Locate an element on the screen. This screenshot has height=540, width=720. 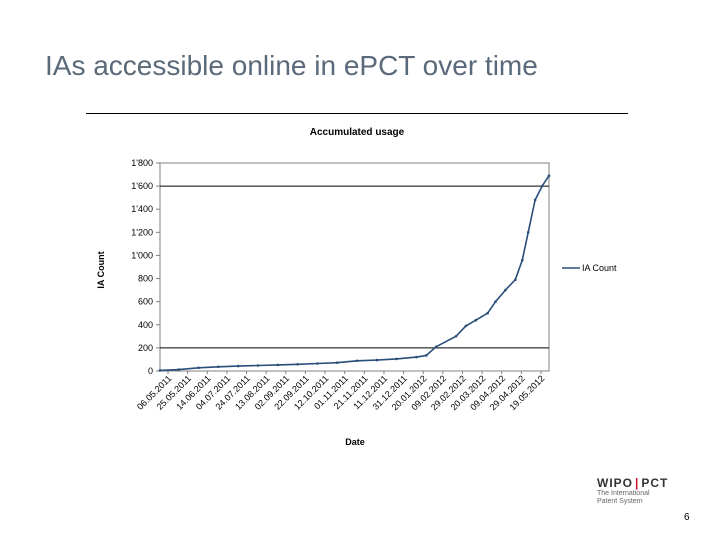
wipo-pct-logo: WIPO | PCT The International Patent System is located at coordinates (642, 493).